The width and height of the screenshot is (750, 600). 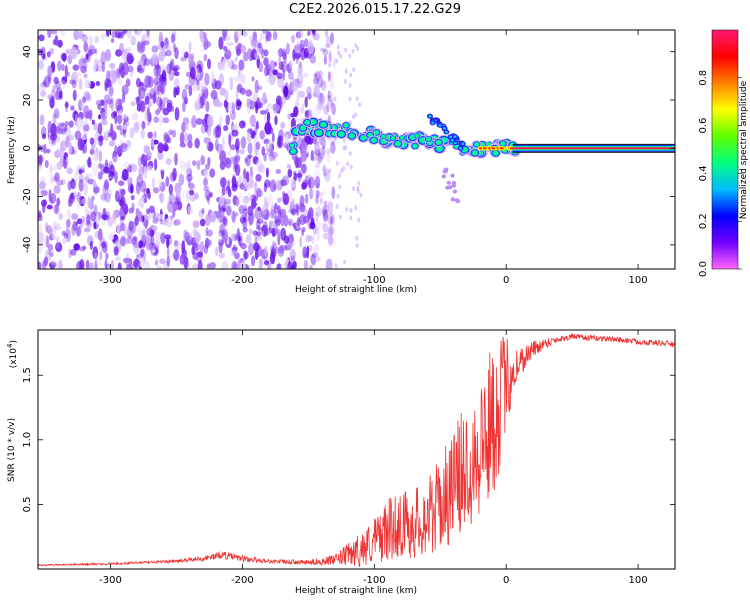 What do you see at coordinates (703, 269) in the screenshot?
I see `colorbar-tick-label: 0.0` at bounding box center [703, 269].